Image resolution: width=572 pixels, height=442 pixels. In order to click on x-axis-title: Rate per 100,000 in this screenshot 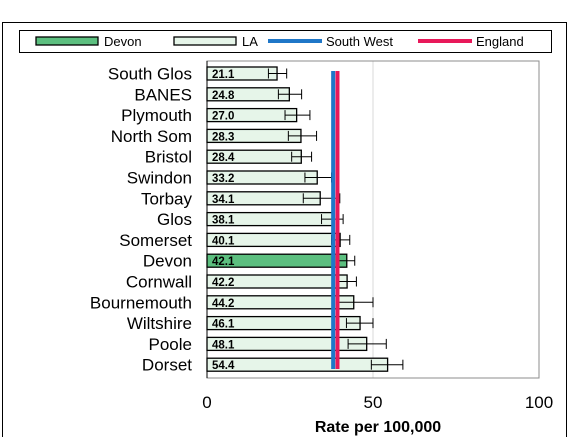, I will do `click(378, 427)`.